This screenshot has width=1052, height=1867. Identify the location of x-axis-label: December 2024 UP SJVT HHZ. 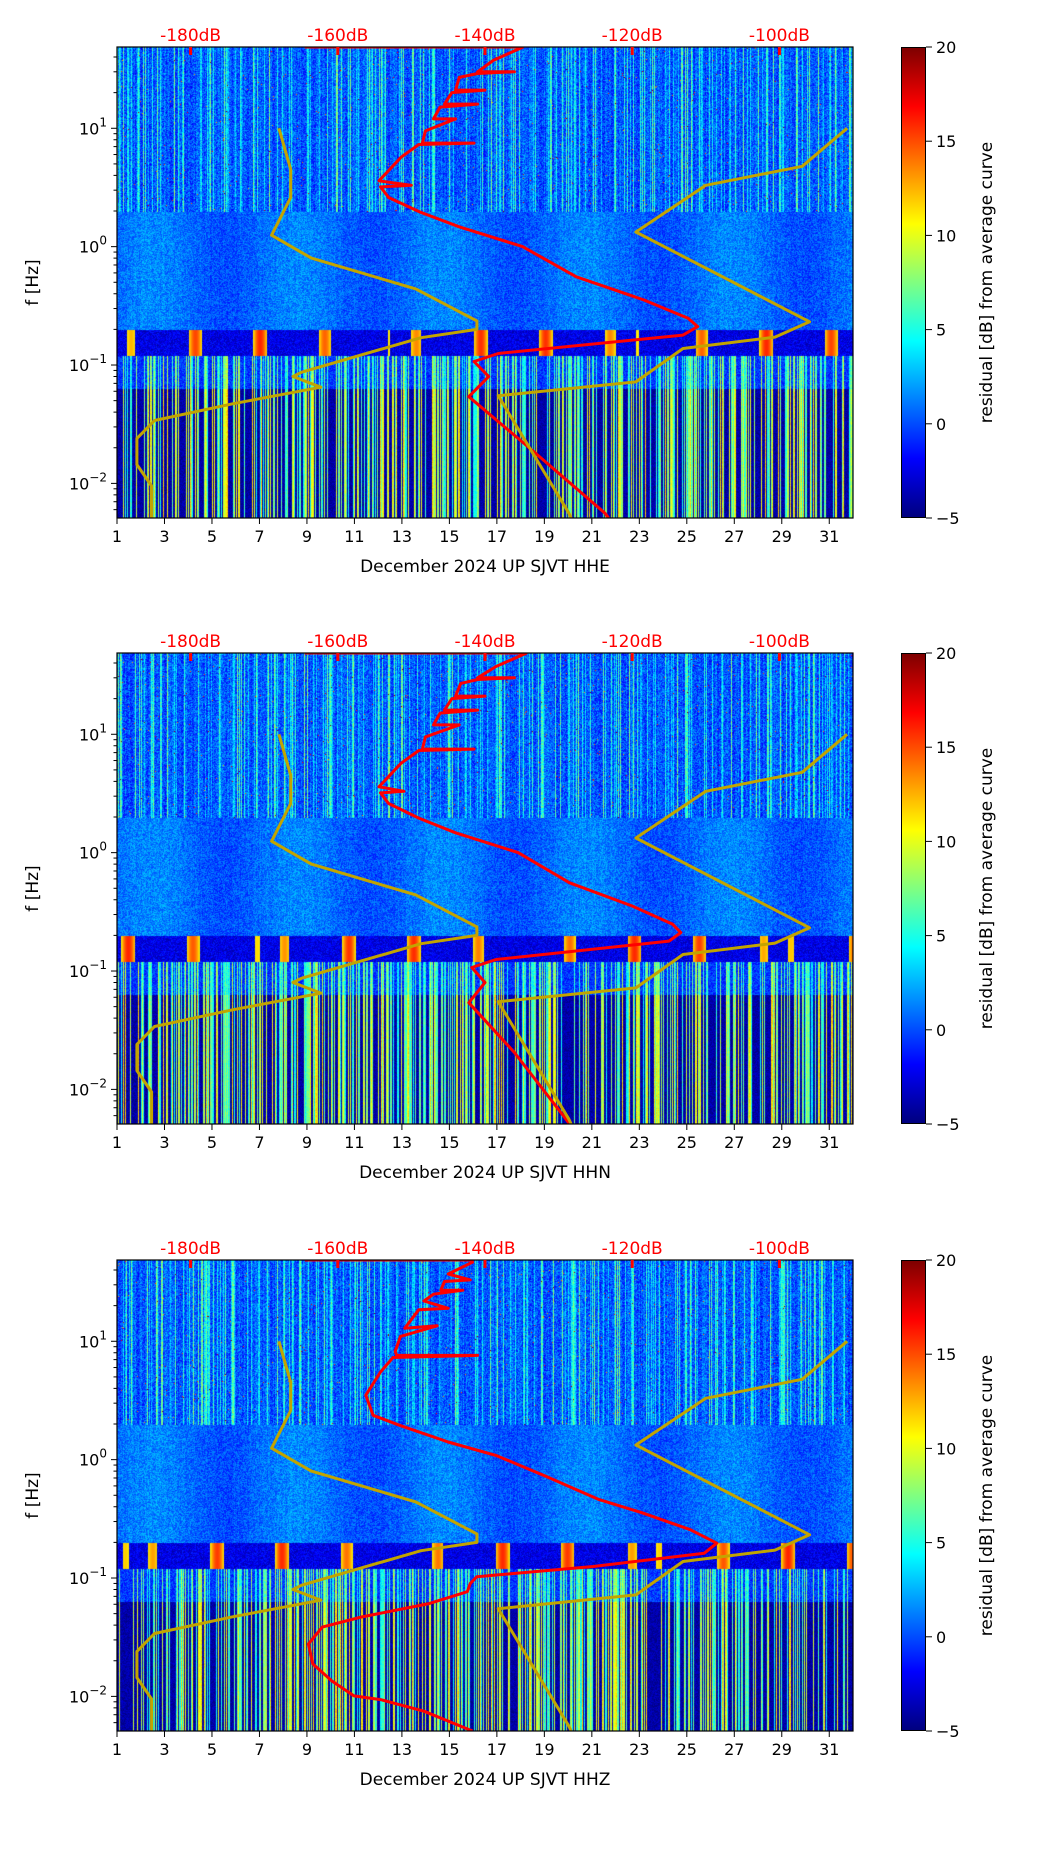
(485, 1780).